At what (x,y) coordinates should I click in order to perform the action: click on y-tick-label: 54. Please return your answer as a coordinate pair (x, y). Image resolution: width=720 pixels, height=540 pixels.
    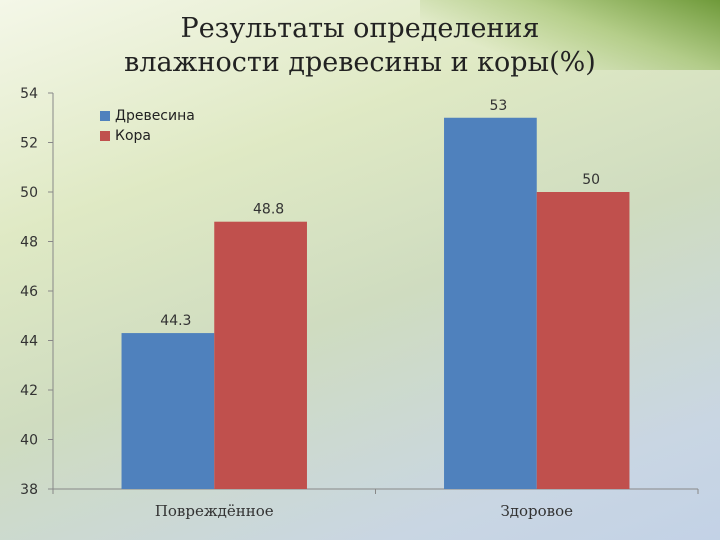
    Looking at the image, I should click on (29, 94).